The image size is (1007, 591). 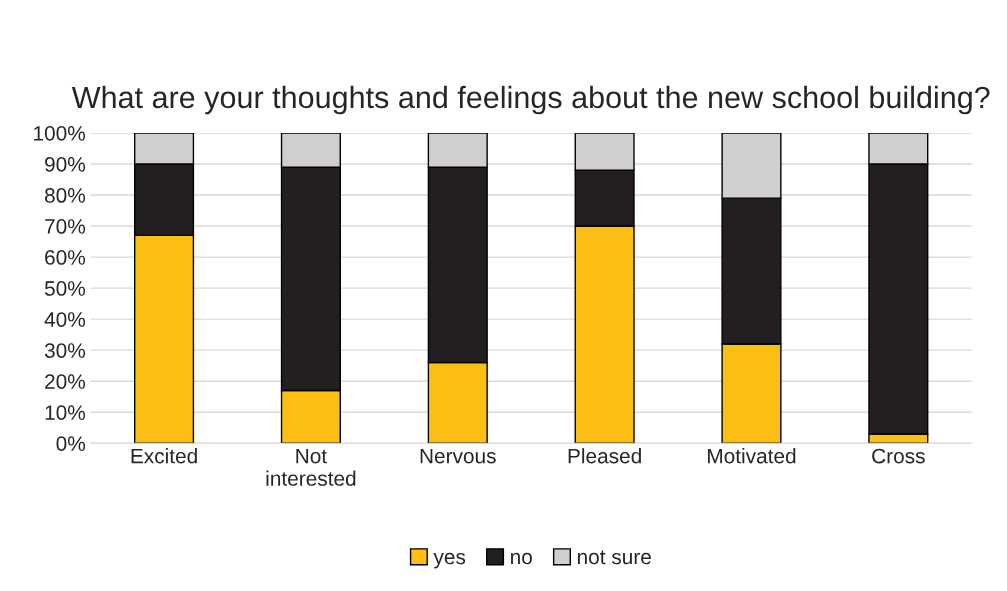 I want to click on y-tick-label: 30%, so click(x=65, y=350).